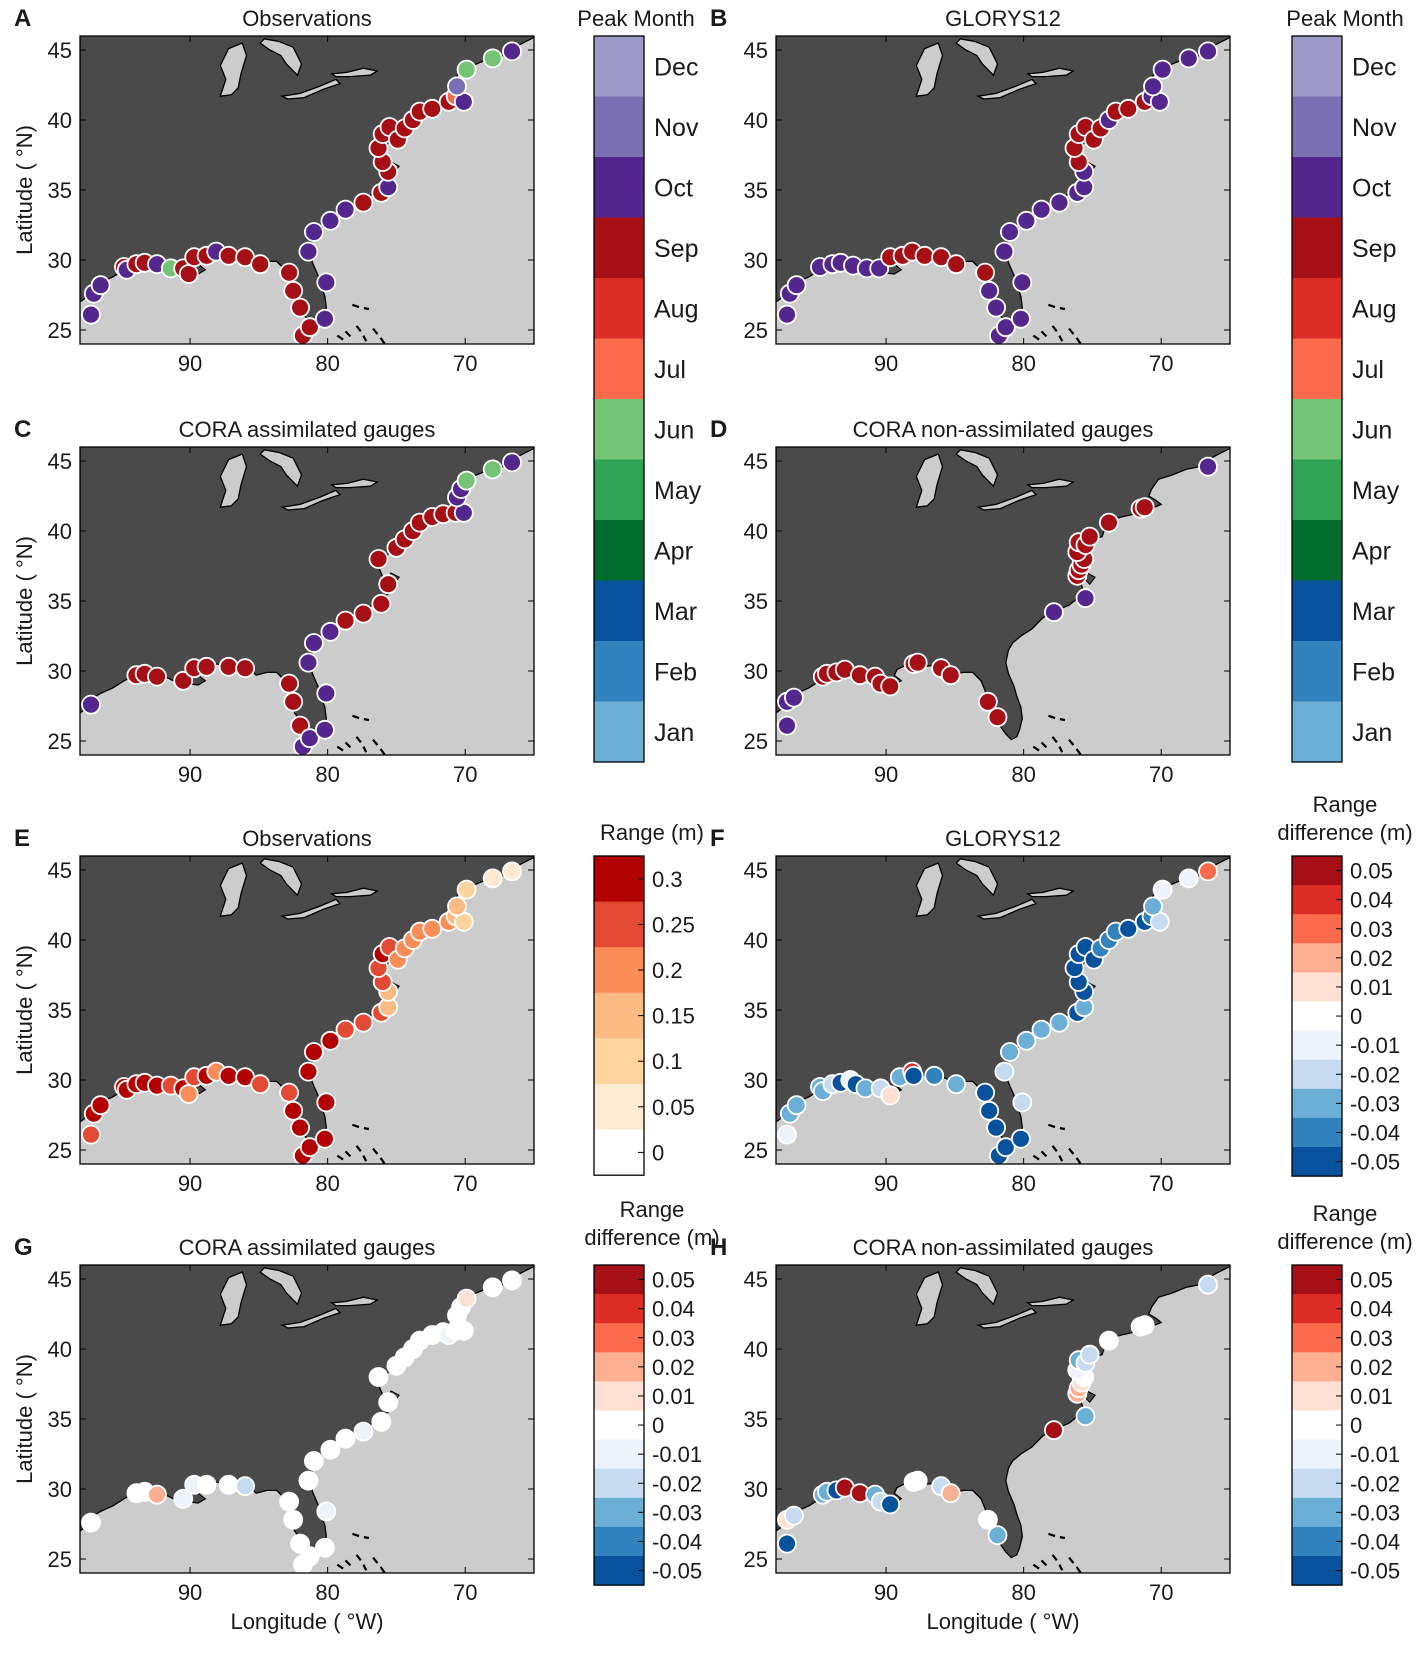  What do you see at coordinates (1003, 1006) in the screenshot?
I see `map-f` at bounding box center [1003, 1006].